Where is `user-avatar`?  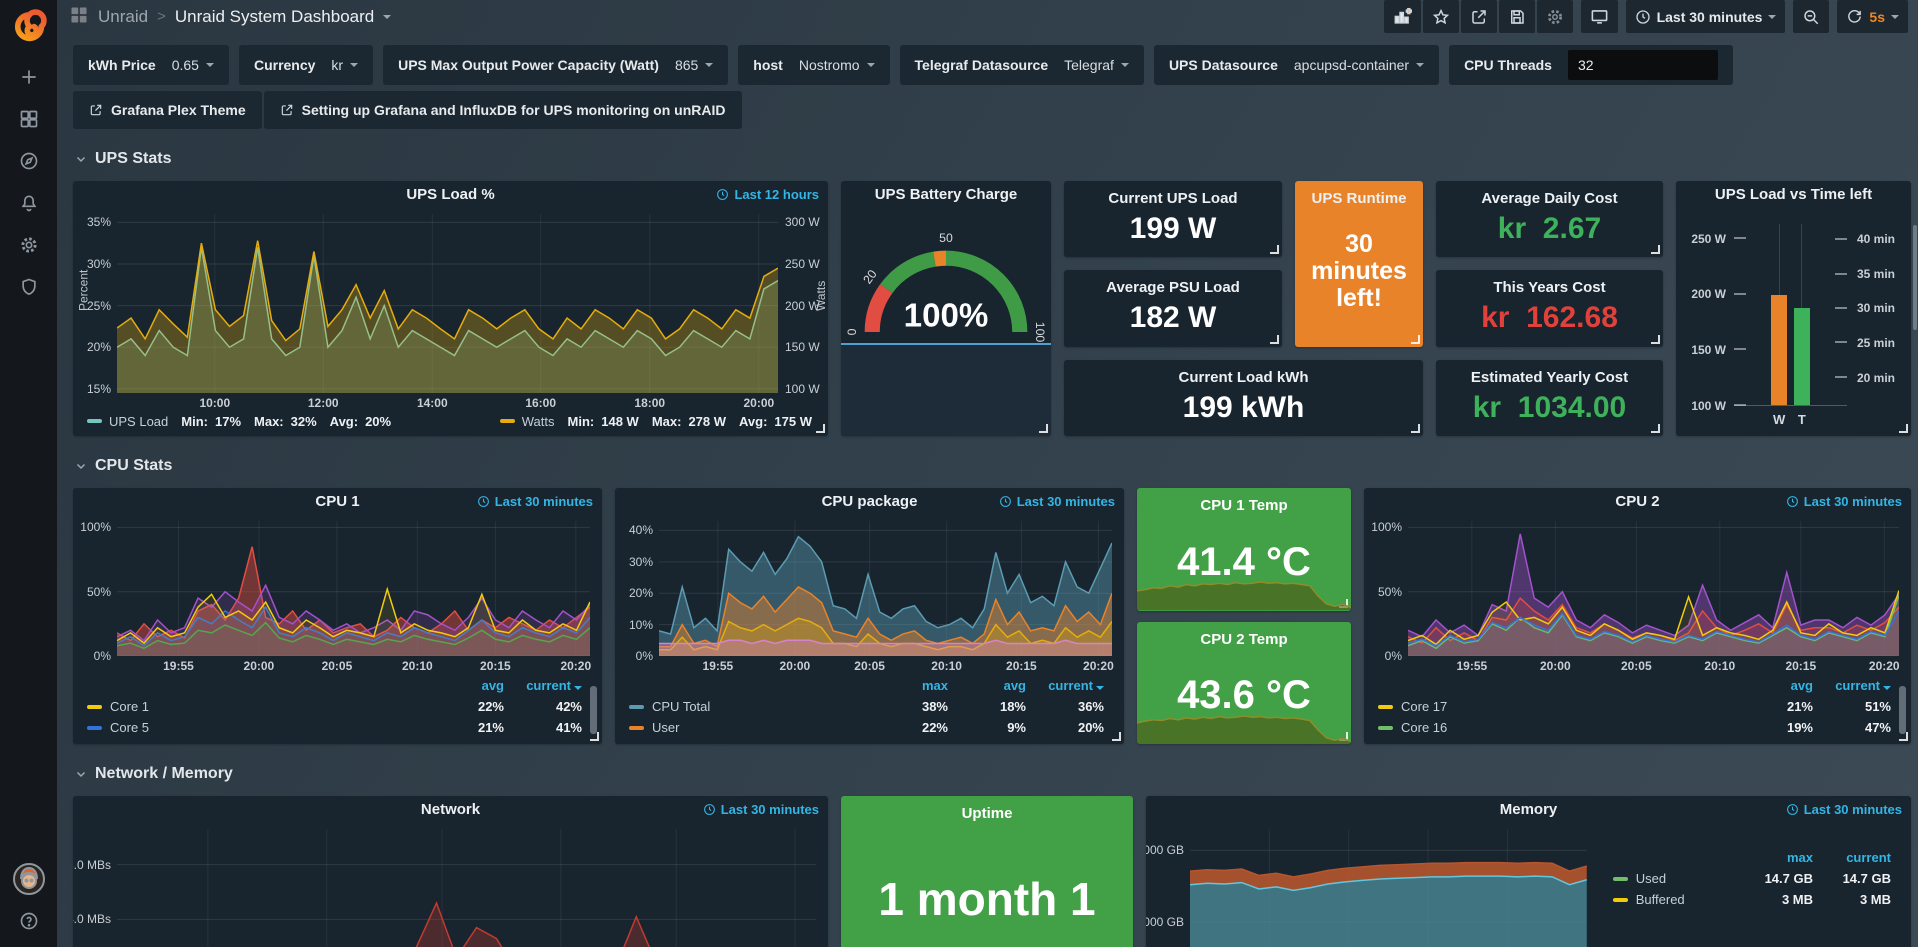 user-avatar is located at coordinates (28, 879).